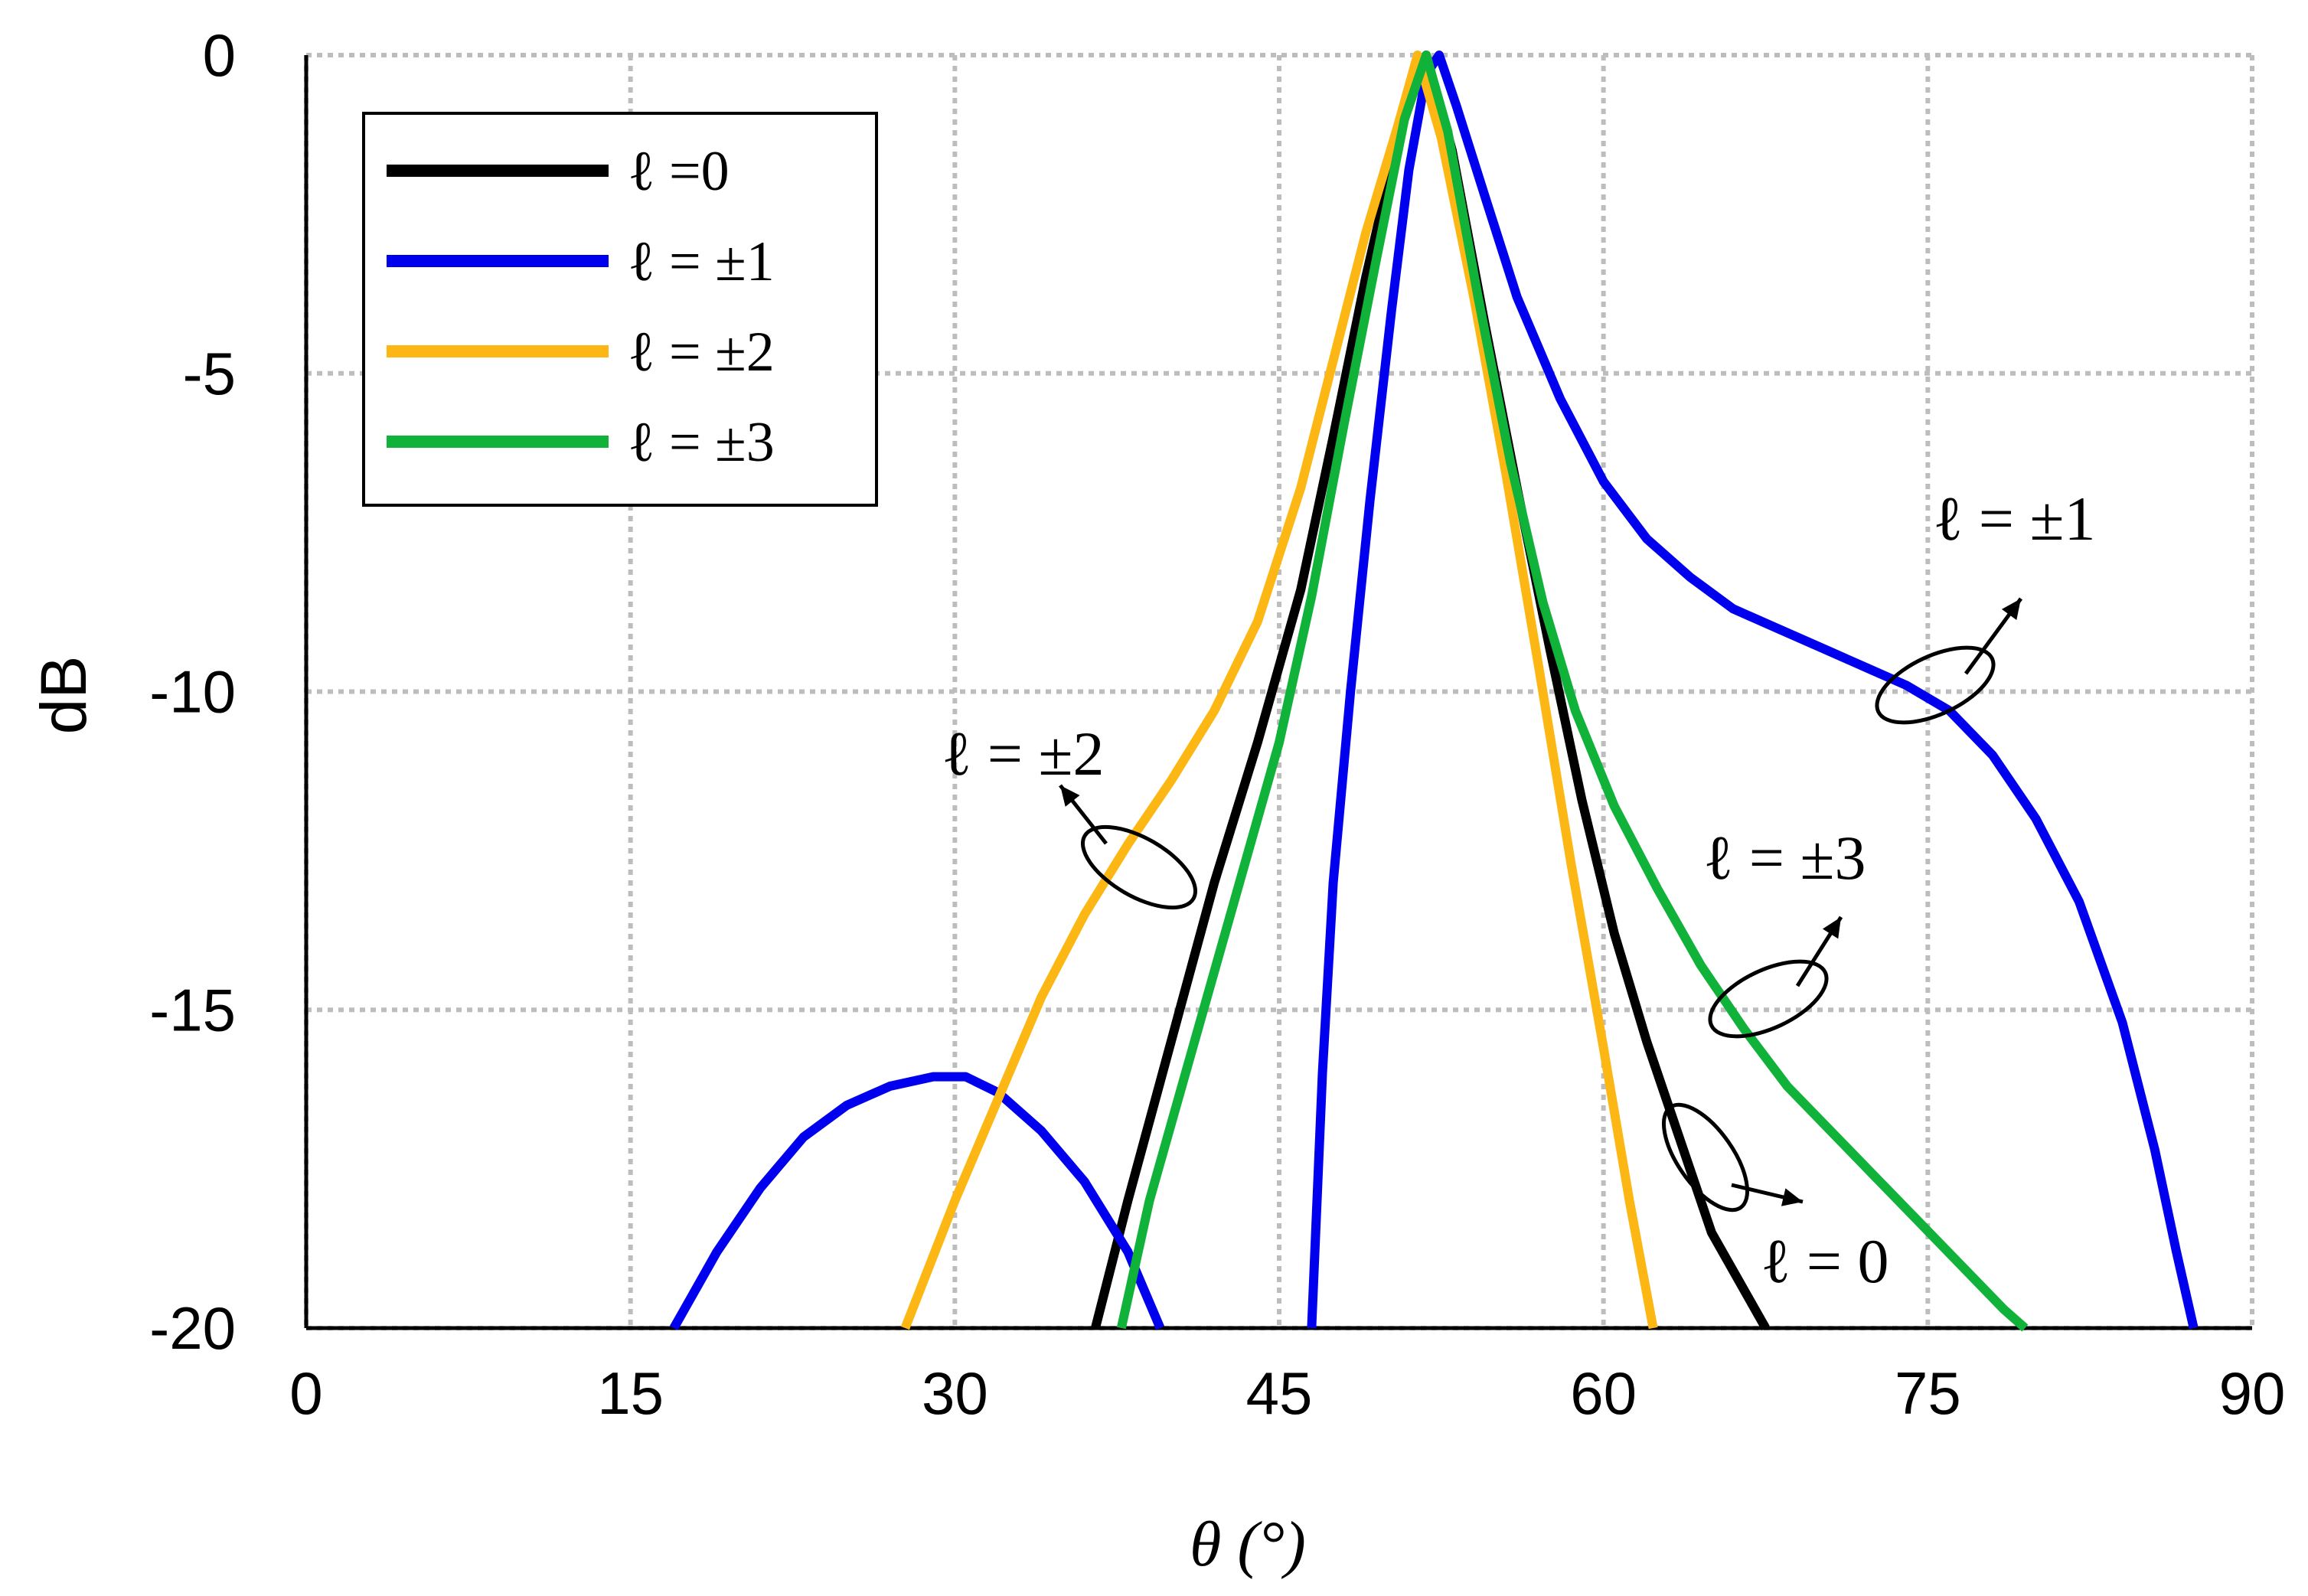  I want to click on x-axis-label: θ (°), so click(1248, 1544).